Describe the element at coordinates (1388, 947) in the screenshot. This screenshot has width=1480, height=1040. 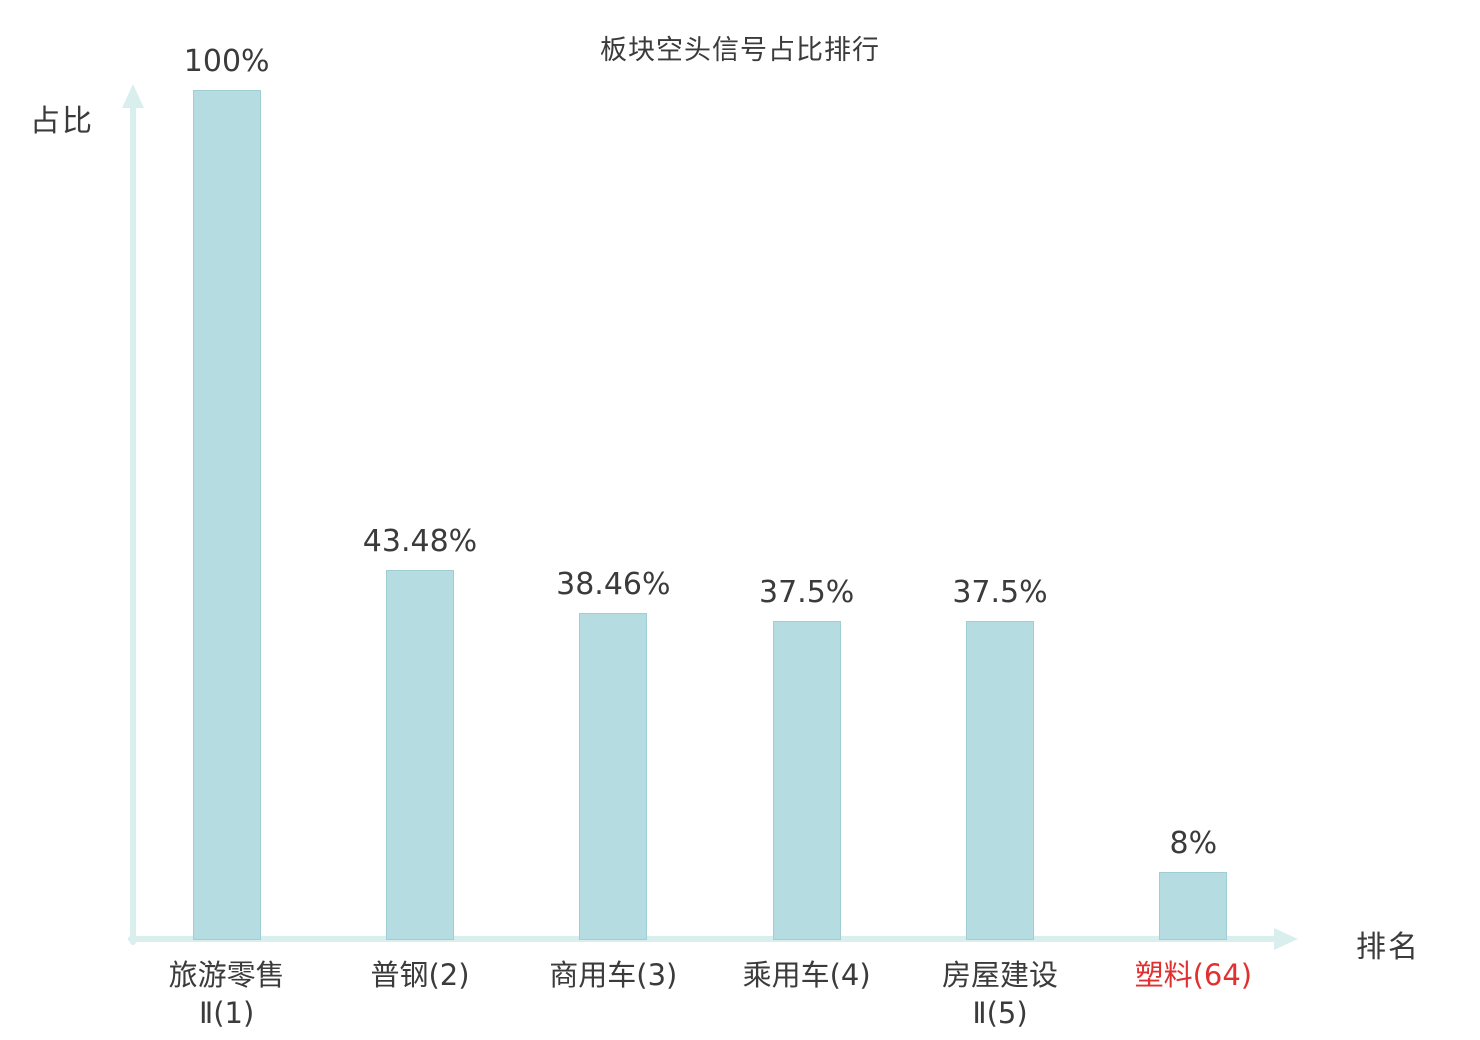
I see `x-axis-label: 排名` at that location.